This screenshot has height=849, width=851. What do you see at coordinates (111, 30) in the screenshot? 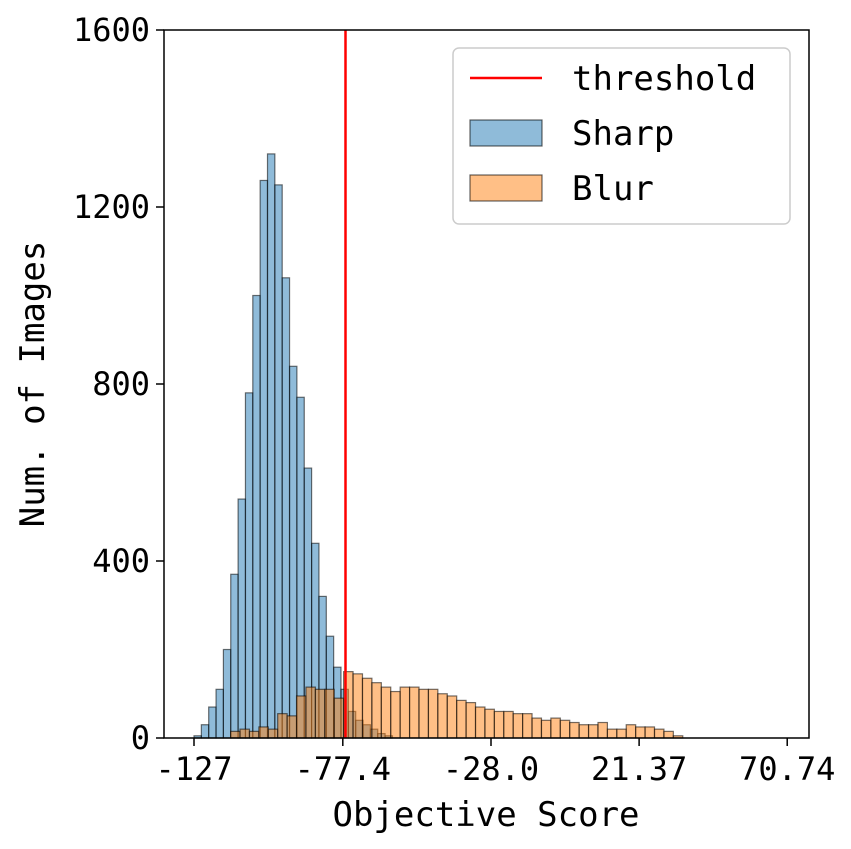
I see `y-tick-label-4: 1600` at bounding box center [111, 30].